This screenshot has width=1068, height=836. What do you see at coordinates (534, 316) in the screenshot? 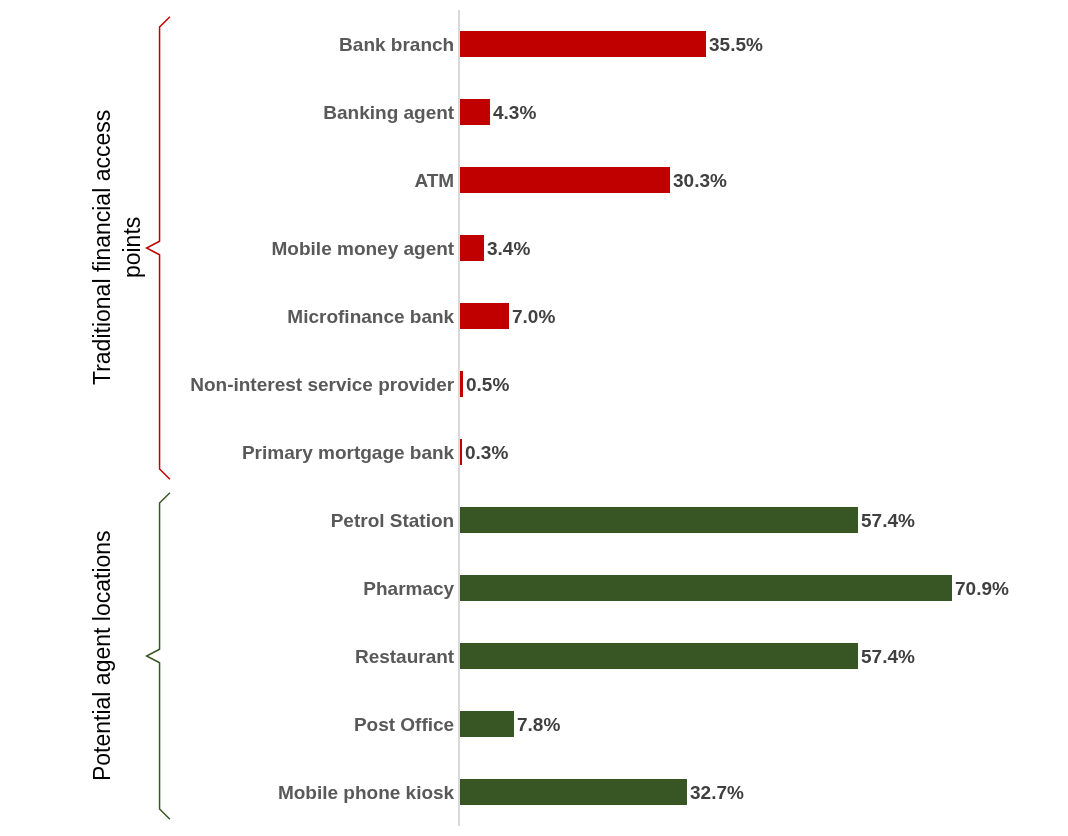
I see `data-label: 7.0%` at bounding box center [534, 316].